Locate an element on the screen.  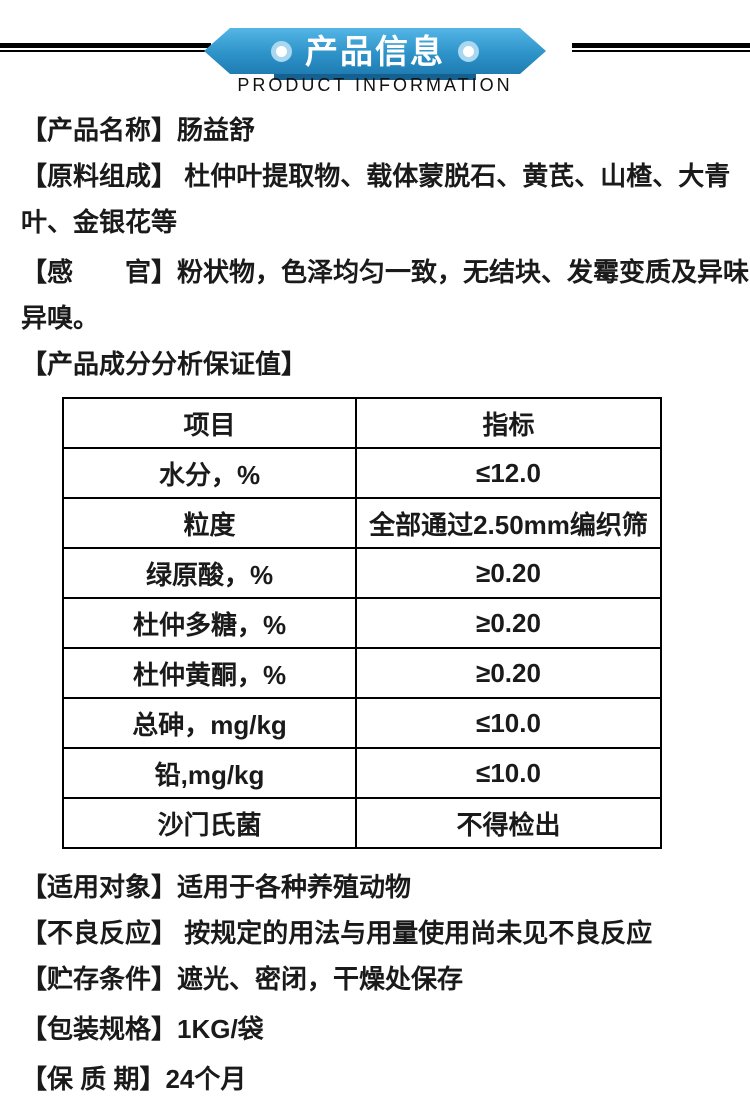
analysis-table-heading: 【产品成分分析保证值】 is located at coordinates (164, 364).